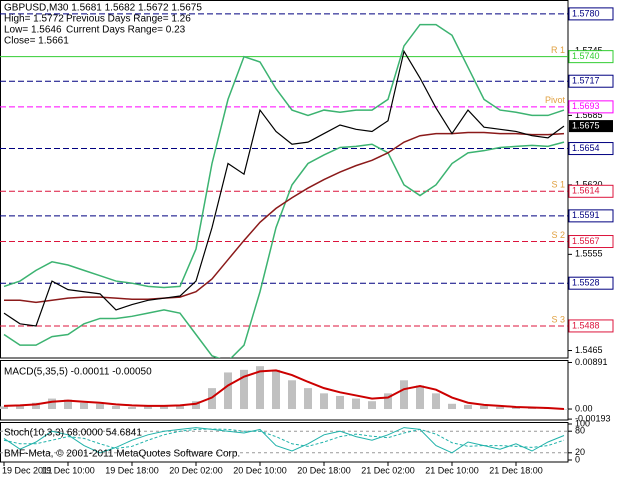  I want to click on y-tick-label: 1.5555, so click(589, 254).